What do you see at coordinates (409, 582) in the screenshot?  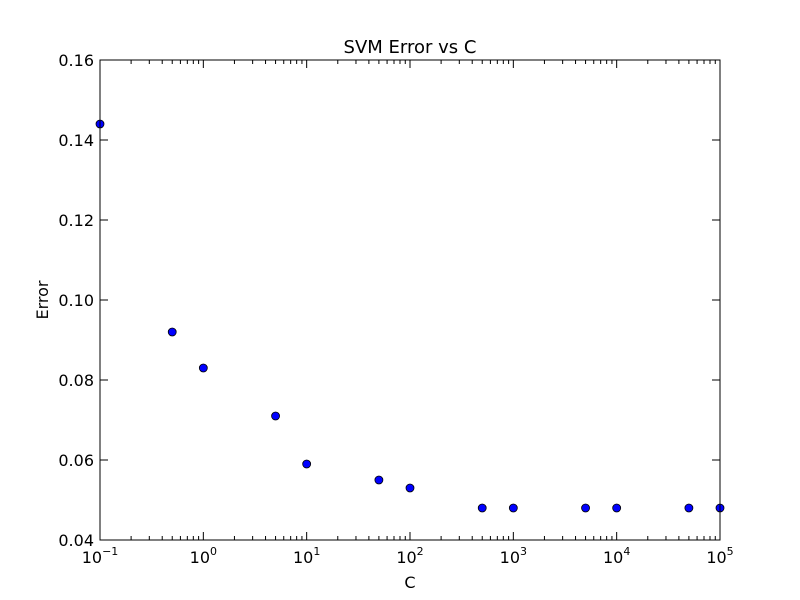 I see `x-axis-label: C` at bounding box center [409, 582].